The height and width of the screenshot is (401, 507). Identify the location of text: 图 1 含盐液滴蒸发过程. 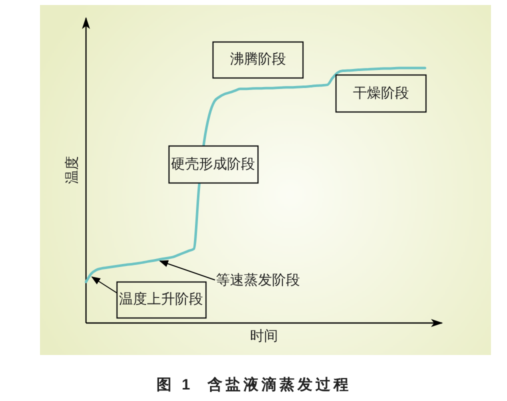
(254, 385).